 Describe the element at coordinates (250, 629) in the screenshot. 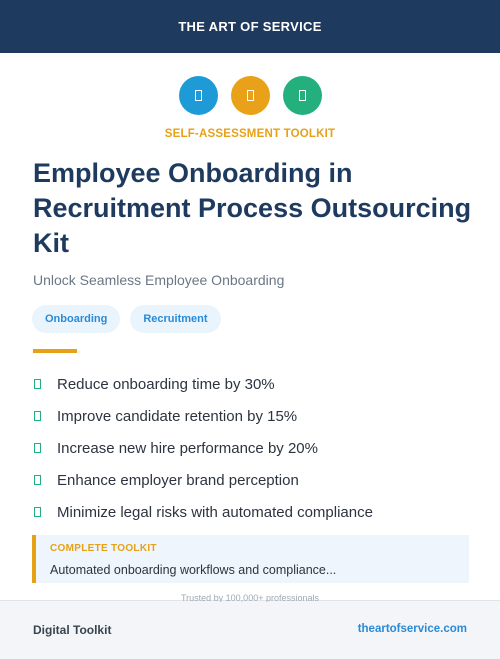

I see `footer: Digital Toolkit theartofservice.com` at that location.